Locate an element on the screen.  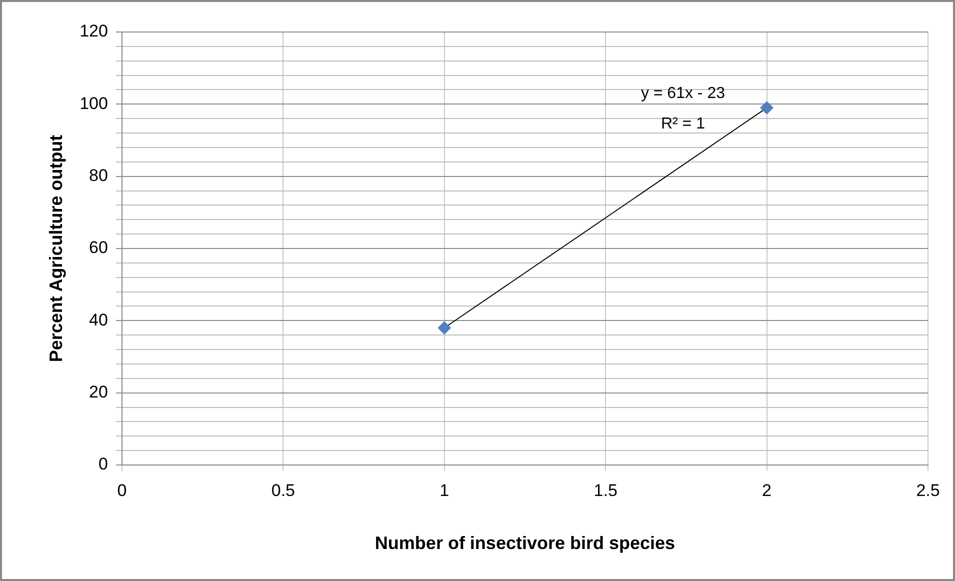
y-tick-label: 0 is located at coordinates (103, 464).